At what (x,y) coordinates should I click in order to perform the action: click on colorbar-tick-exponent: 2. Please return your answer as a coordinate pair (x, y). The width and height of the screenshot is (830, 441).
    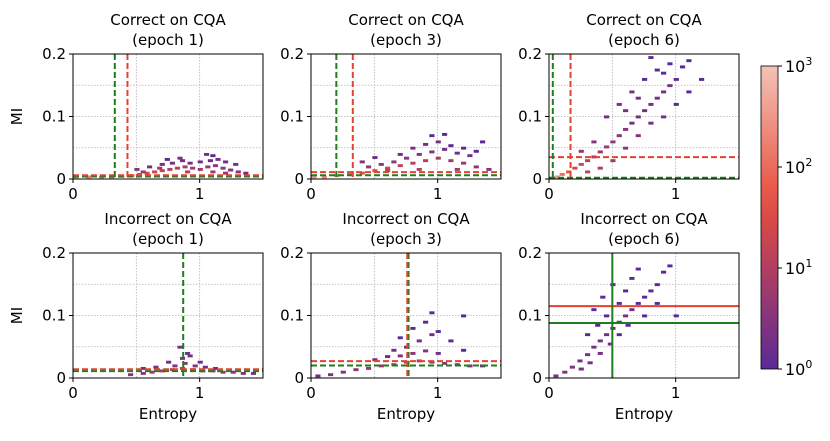
    Looking at the image, I should click on (808, 162).